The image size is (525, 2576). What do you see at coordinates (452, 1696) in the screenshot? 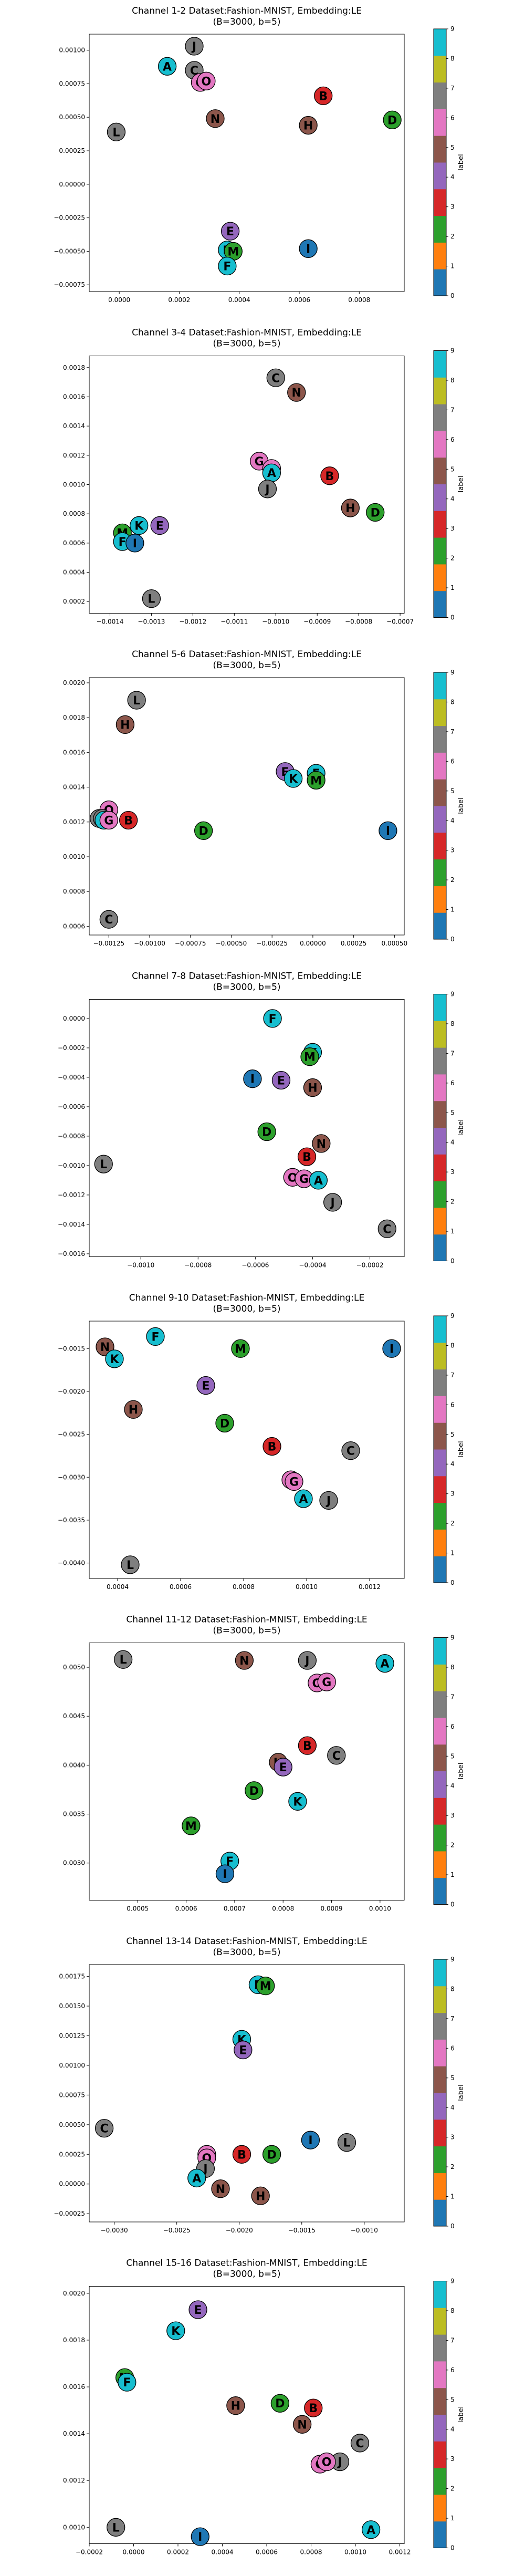
I see `colorbar-tick-label: 7` at bounding box center [452, 1696].